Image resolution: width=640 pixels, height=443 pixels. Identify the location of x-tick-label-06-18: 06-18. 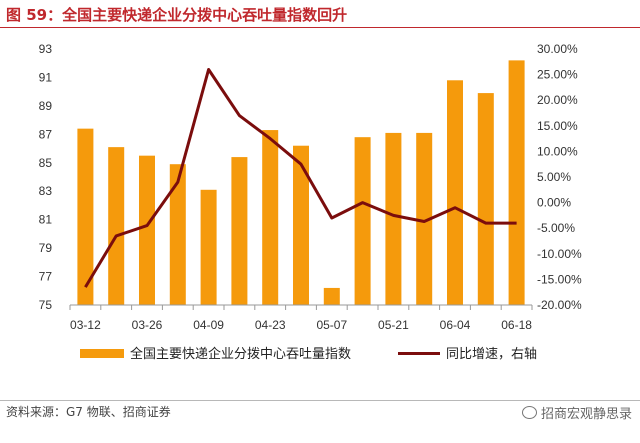
(516, 325).